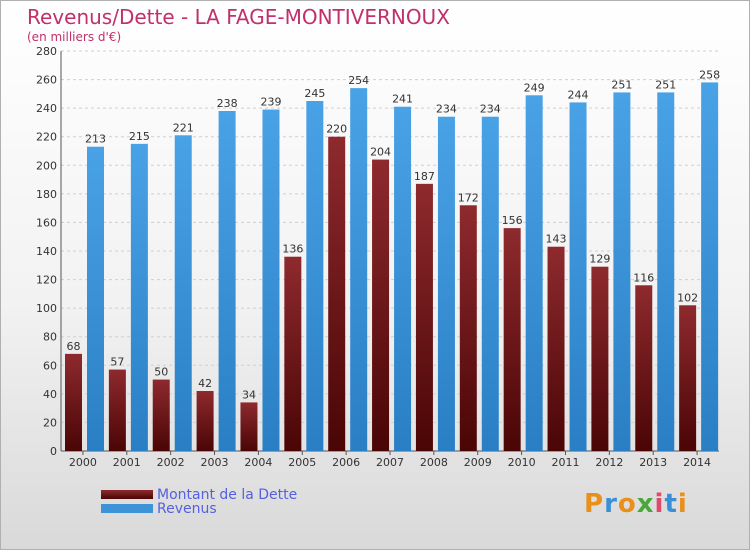 The width and height of the screenshot is (750, 550). Describe the element at coordinates (270, 102) in the screenshot. I see `data-label: 239` at that location.